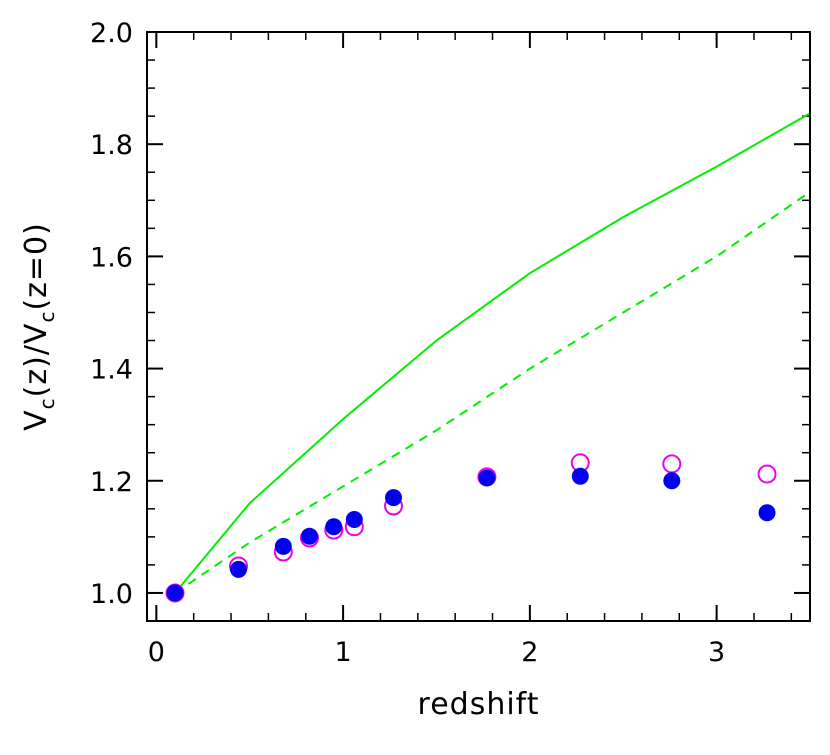 Image resolution: width=830 pixels, height=755 pixels. Describe the element at coordinates (156, 652) in the screenshot. I see `x-tick-label: 0` at that location.